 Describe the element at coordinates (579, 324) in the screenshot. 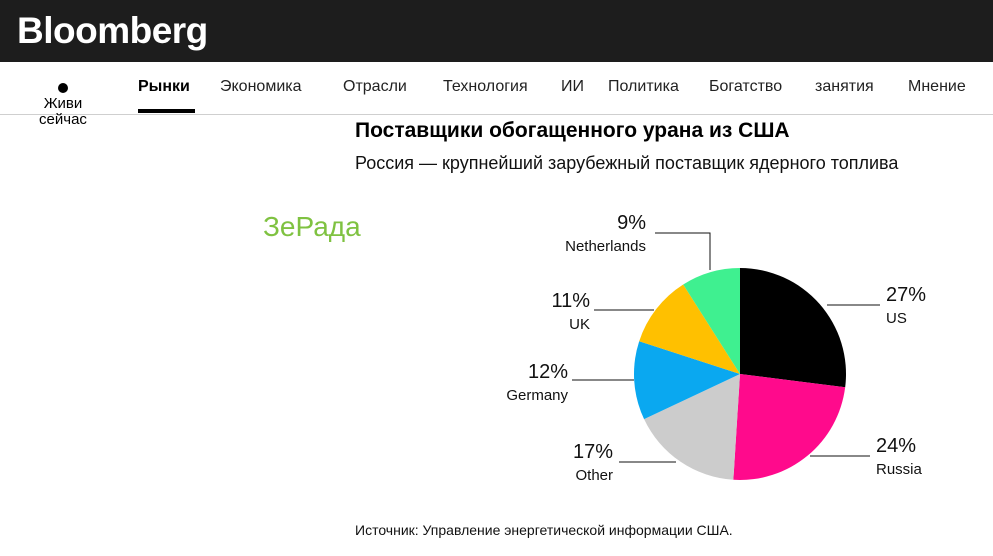

I see `slice-category-label-uk: UK` at that location.